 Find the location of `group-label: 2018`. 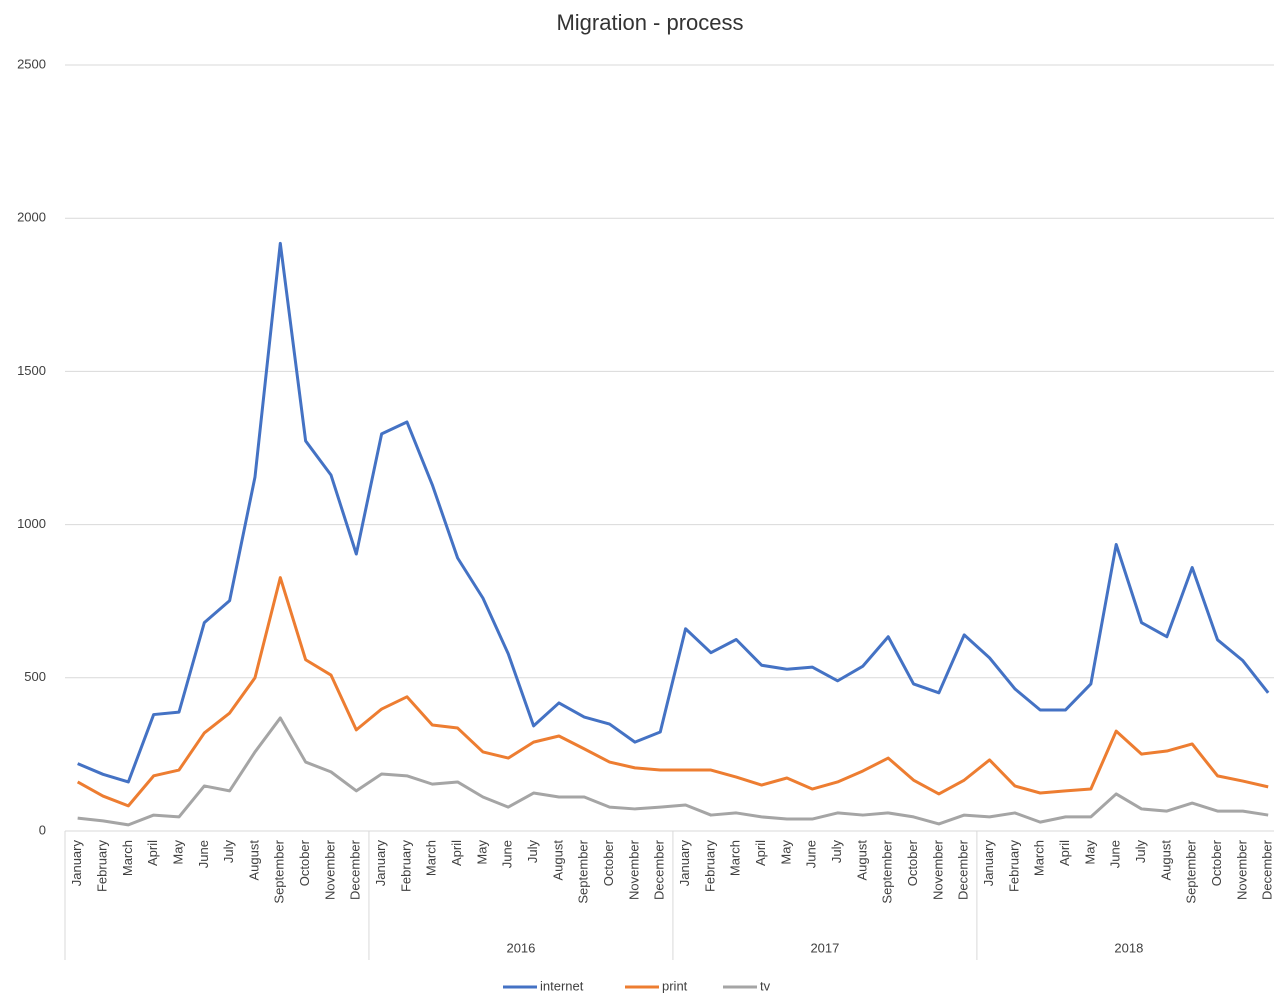

group-label: 2018 is located at coordinates (1128, 947).